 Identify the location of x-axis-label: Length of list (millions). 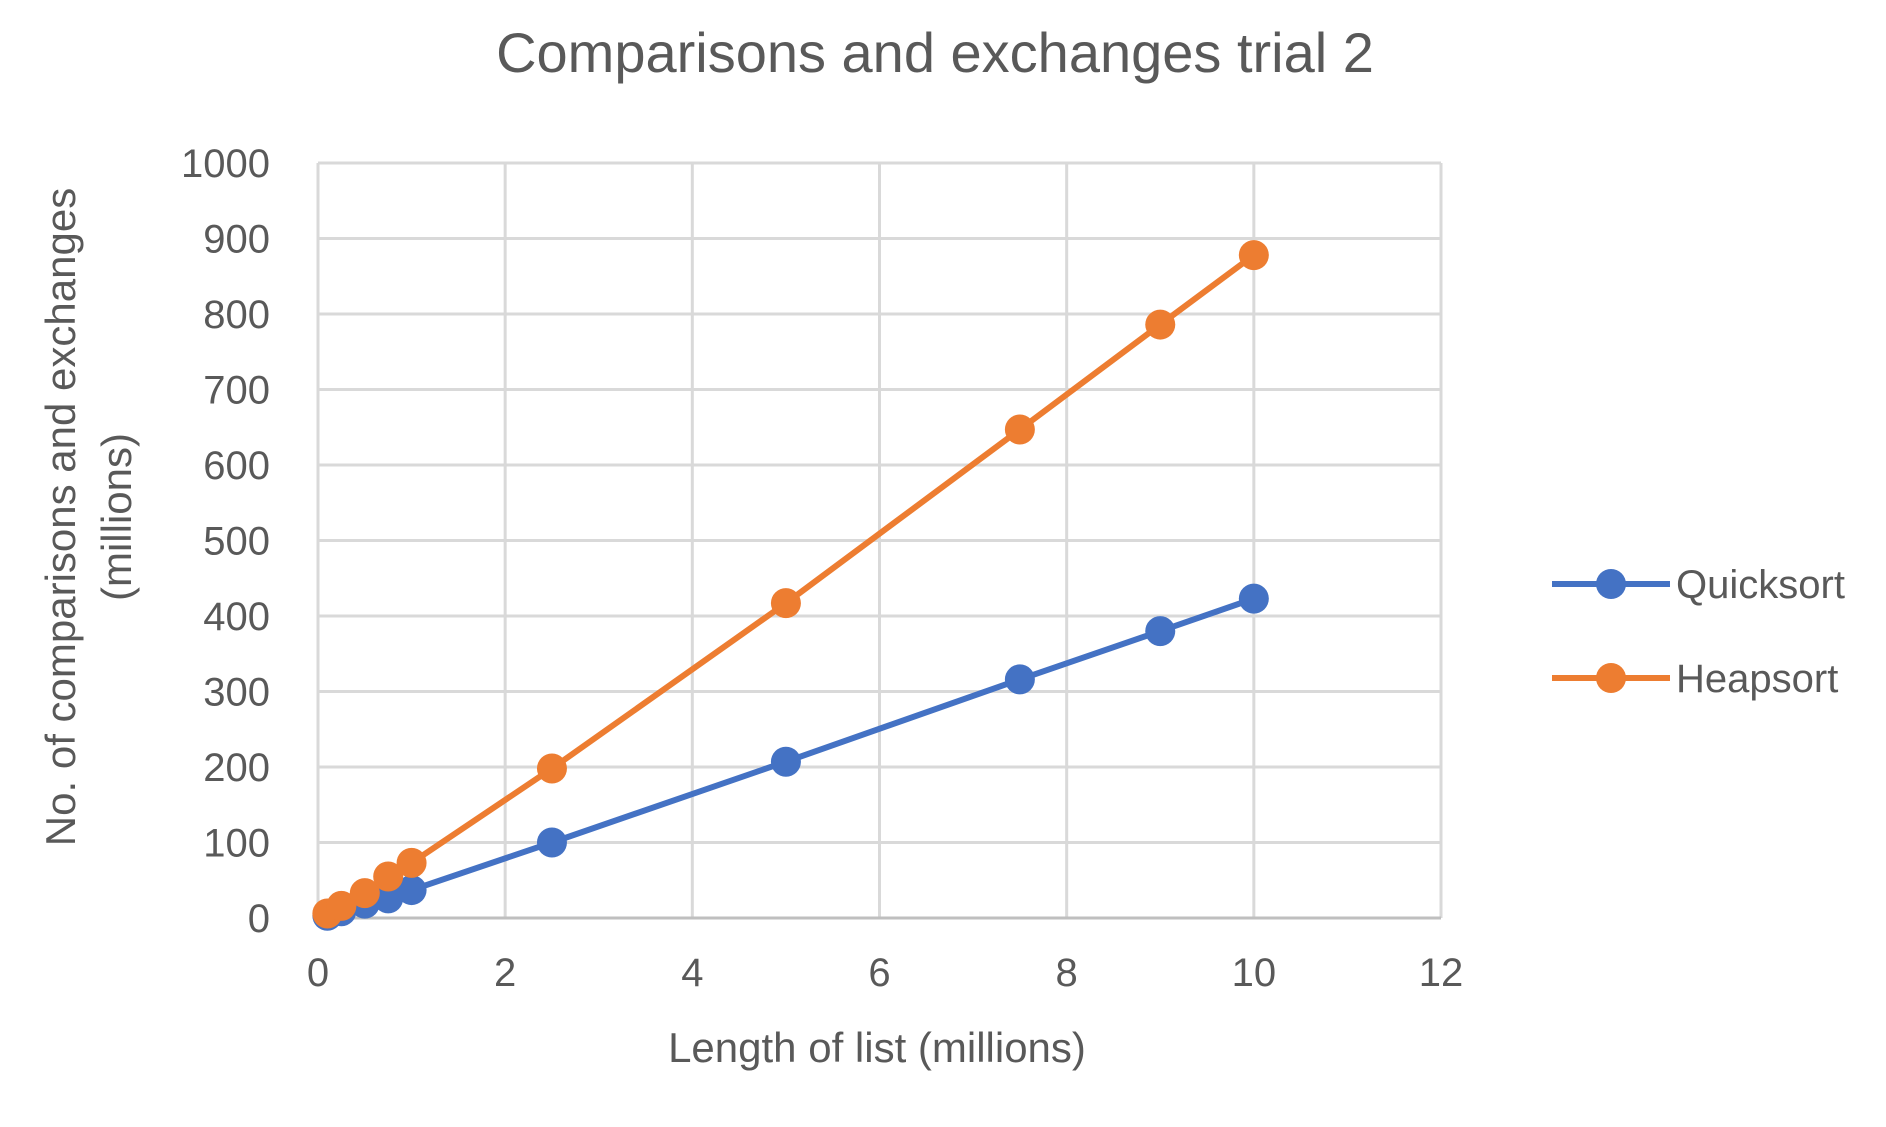
(877, 1047).